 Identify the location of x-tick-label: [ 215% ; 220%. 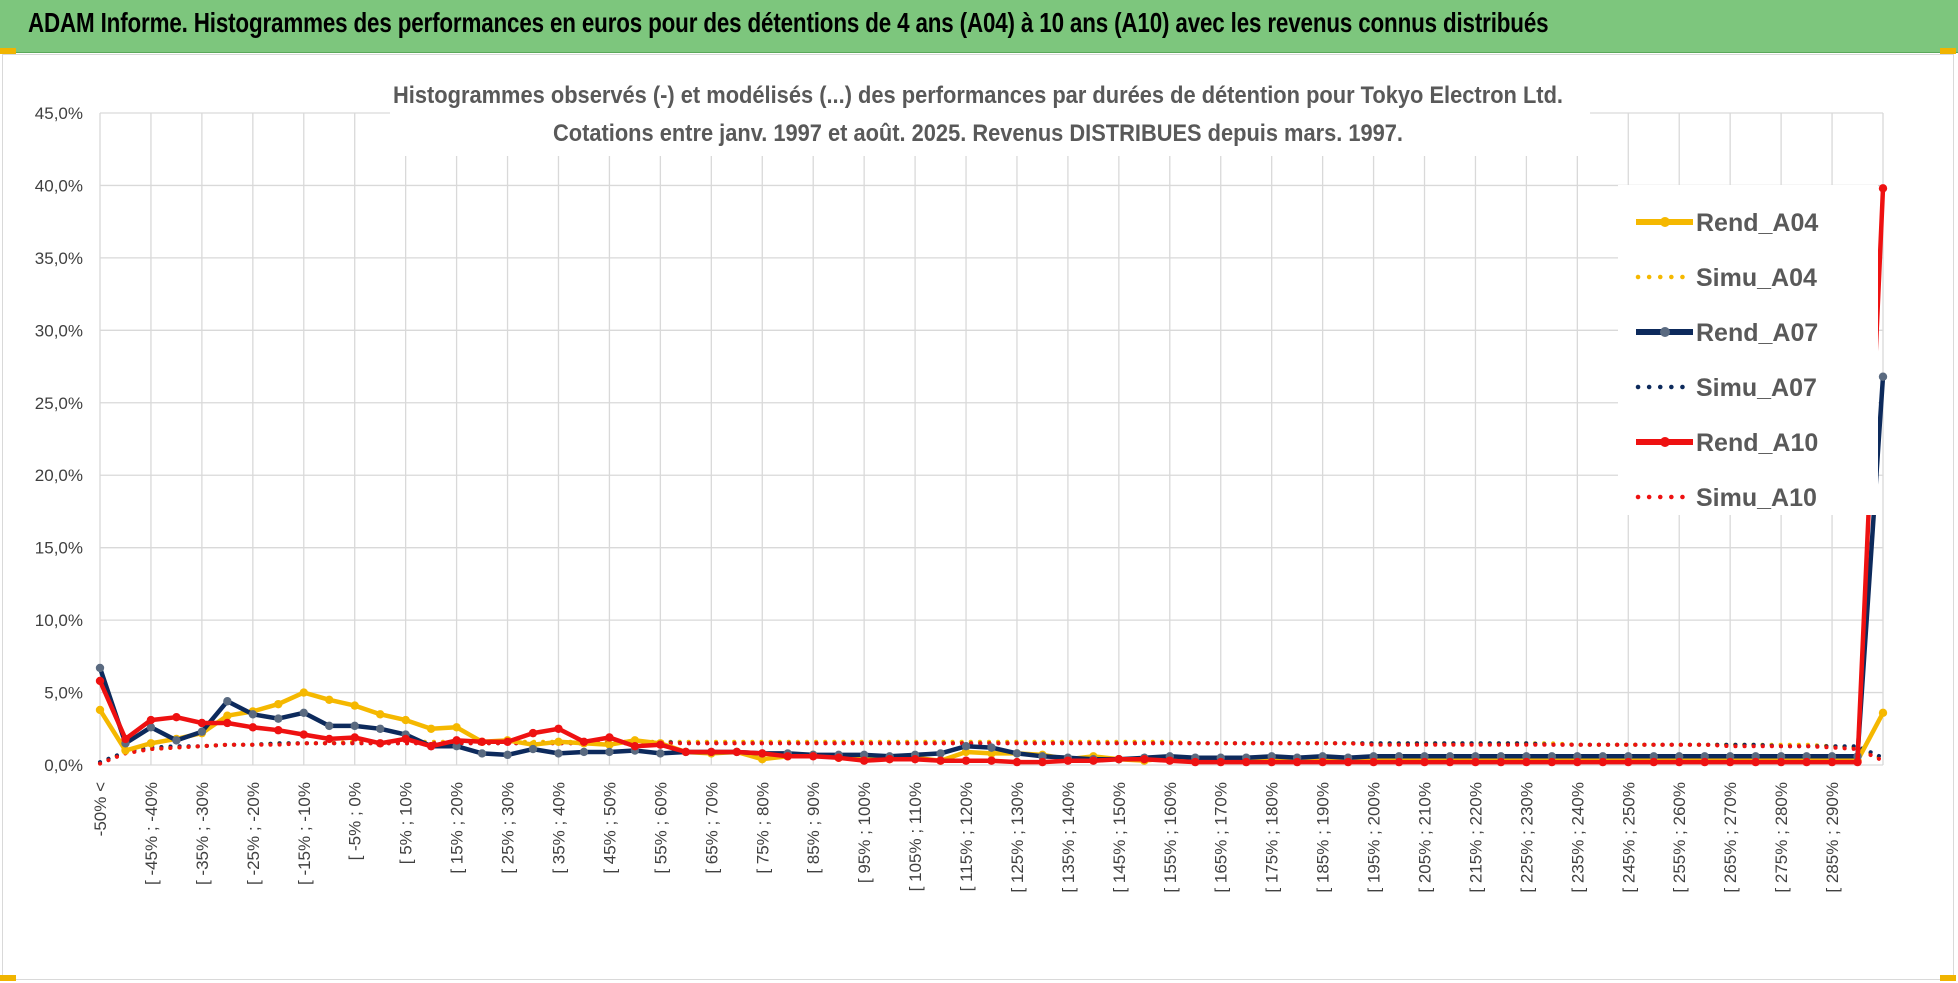
(1475, 837).